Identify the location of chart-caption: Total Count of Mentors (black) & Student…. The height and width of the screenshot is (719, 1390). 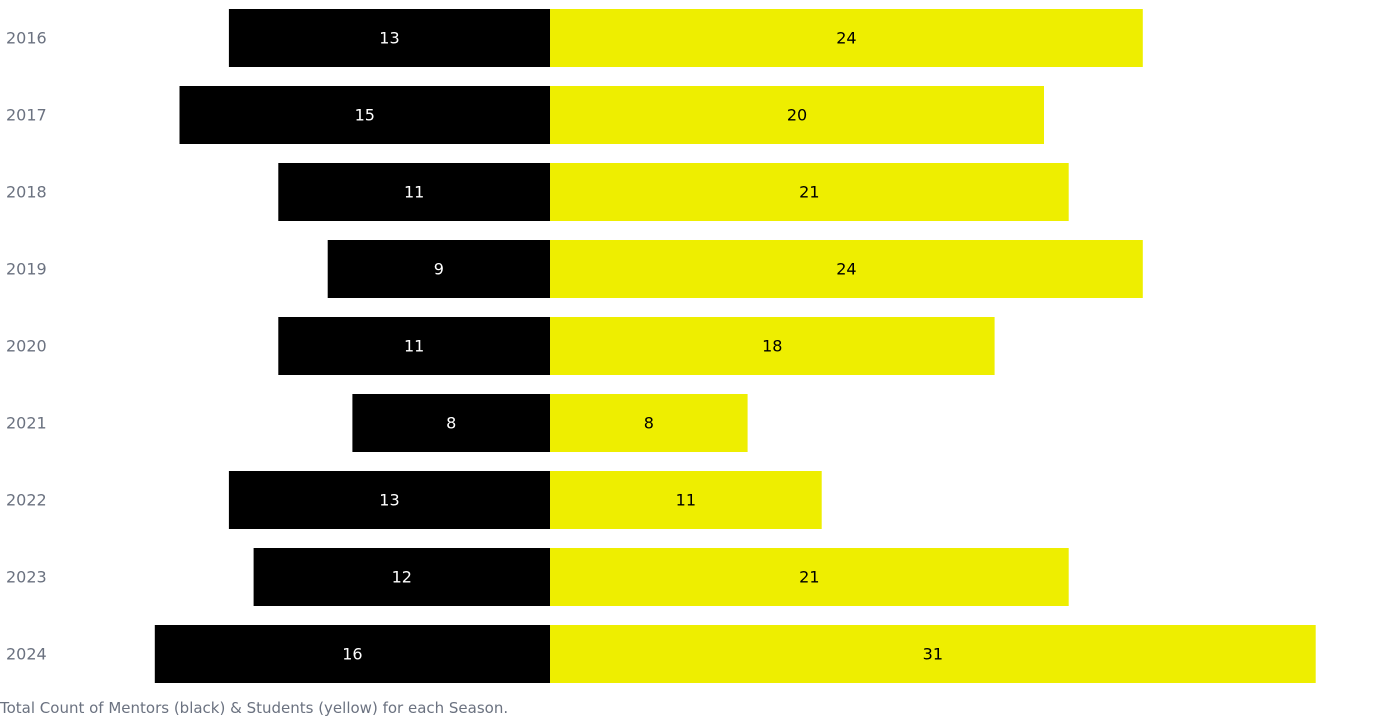
(254, 708).